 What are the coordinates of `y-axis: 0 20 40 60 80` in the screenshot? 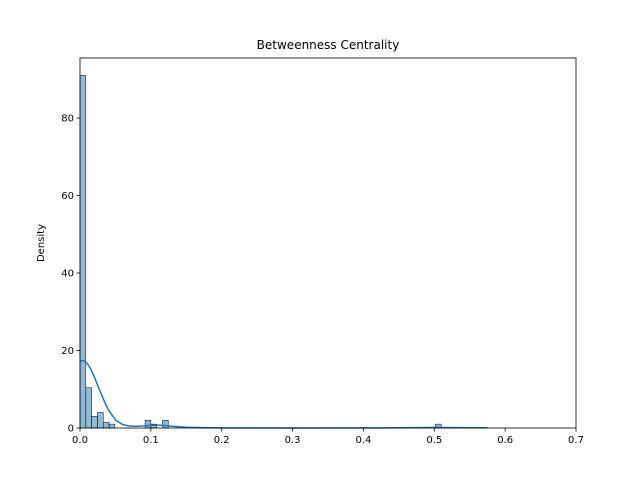 It's located at (70, 274).